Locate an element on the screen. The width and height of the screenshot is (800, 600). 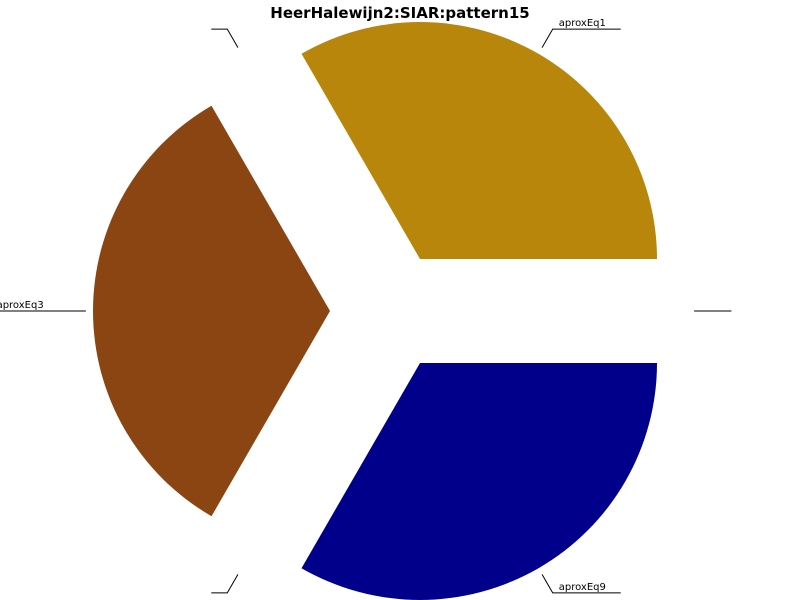
chart-title: HeerHalewijn2:SIAR:pattern15 is located at coordinates (400, 13).